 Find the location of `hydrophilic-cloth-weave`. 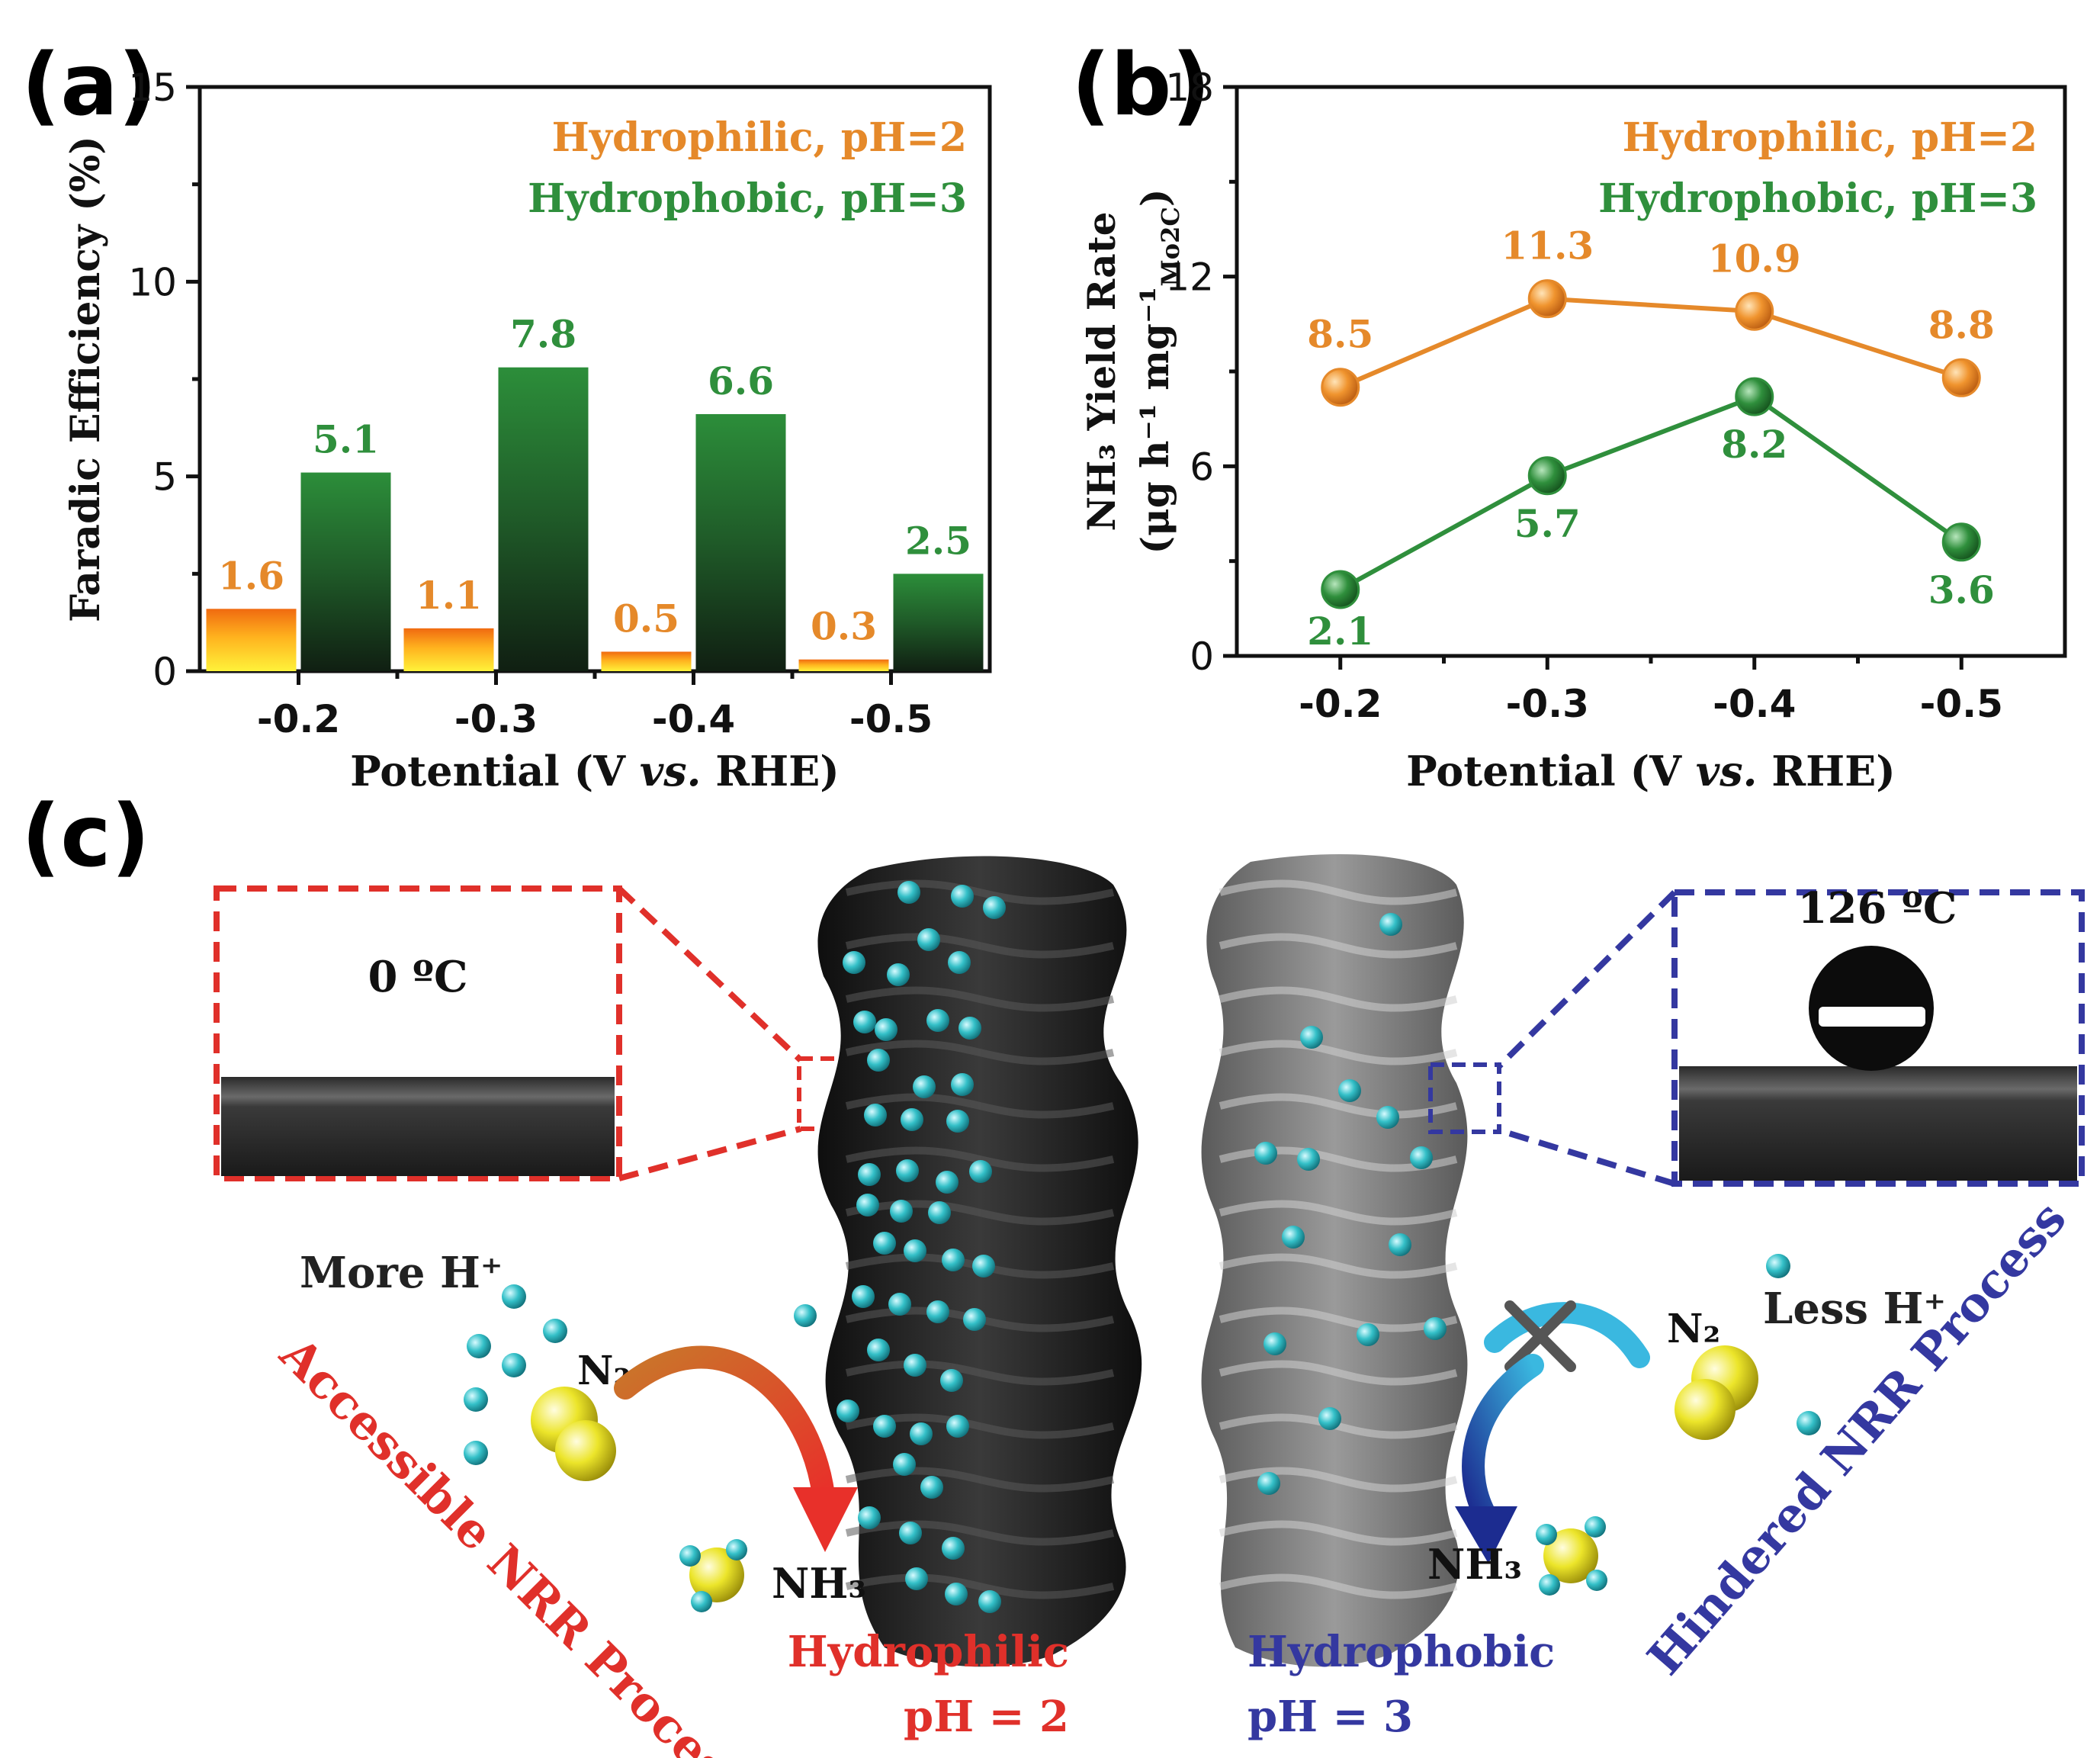

hydrophilic-cloth-weave is located at coordinates (980, 1239).